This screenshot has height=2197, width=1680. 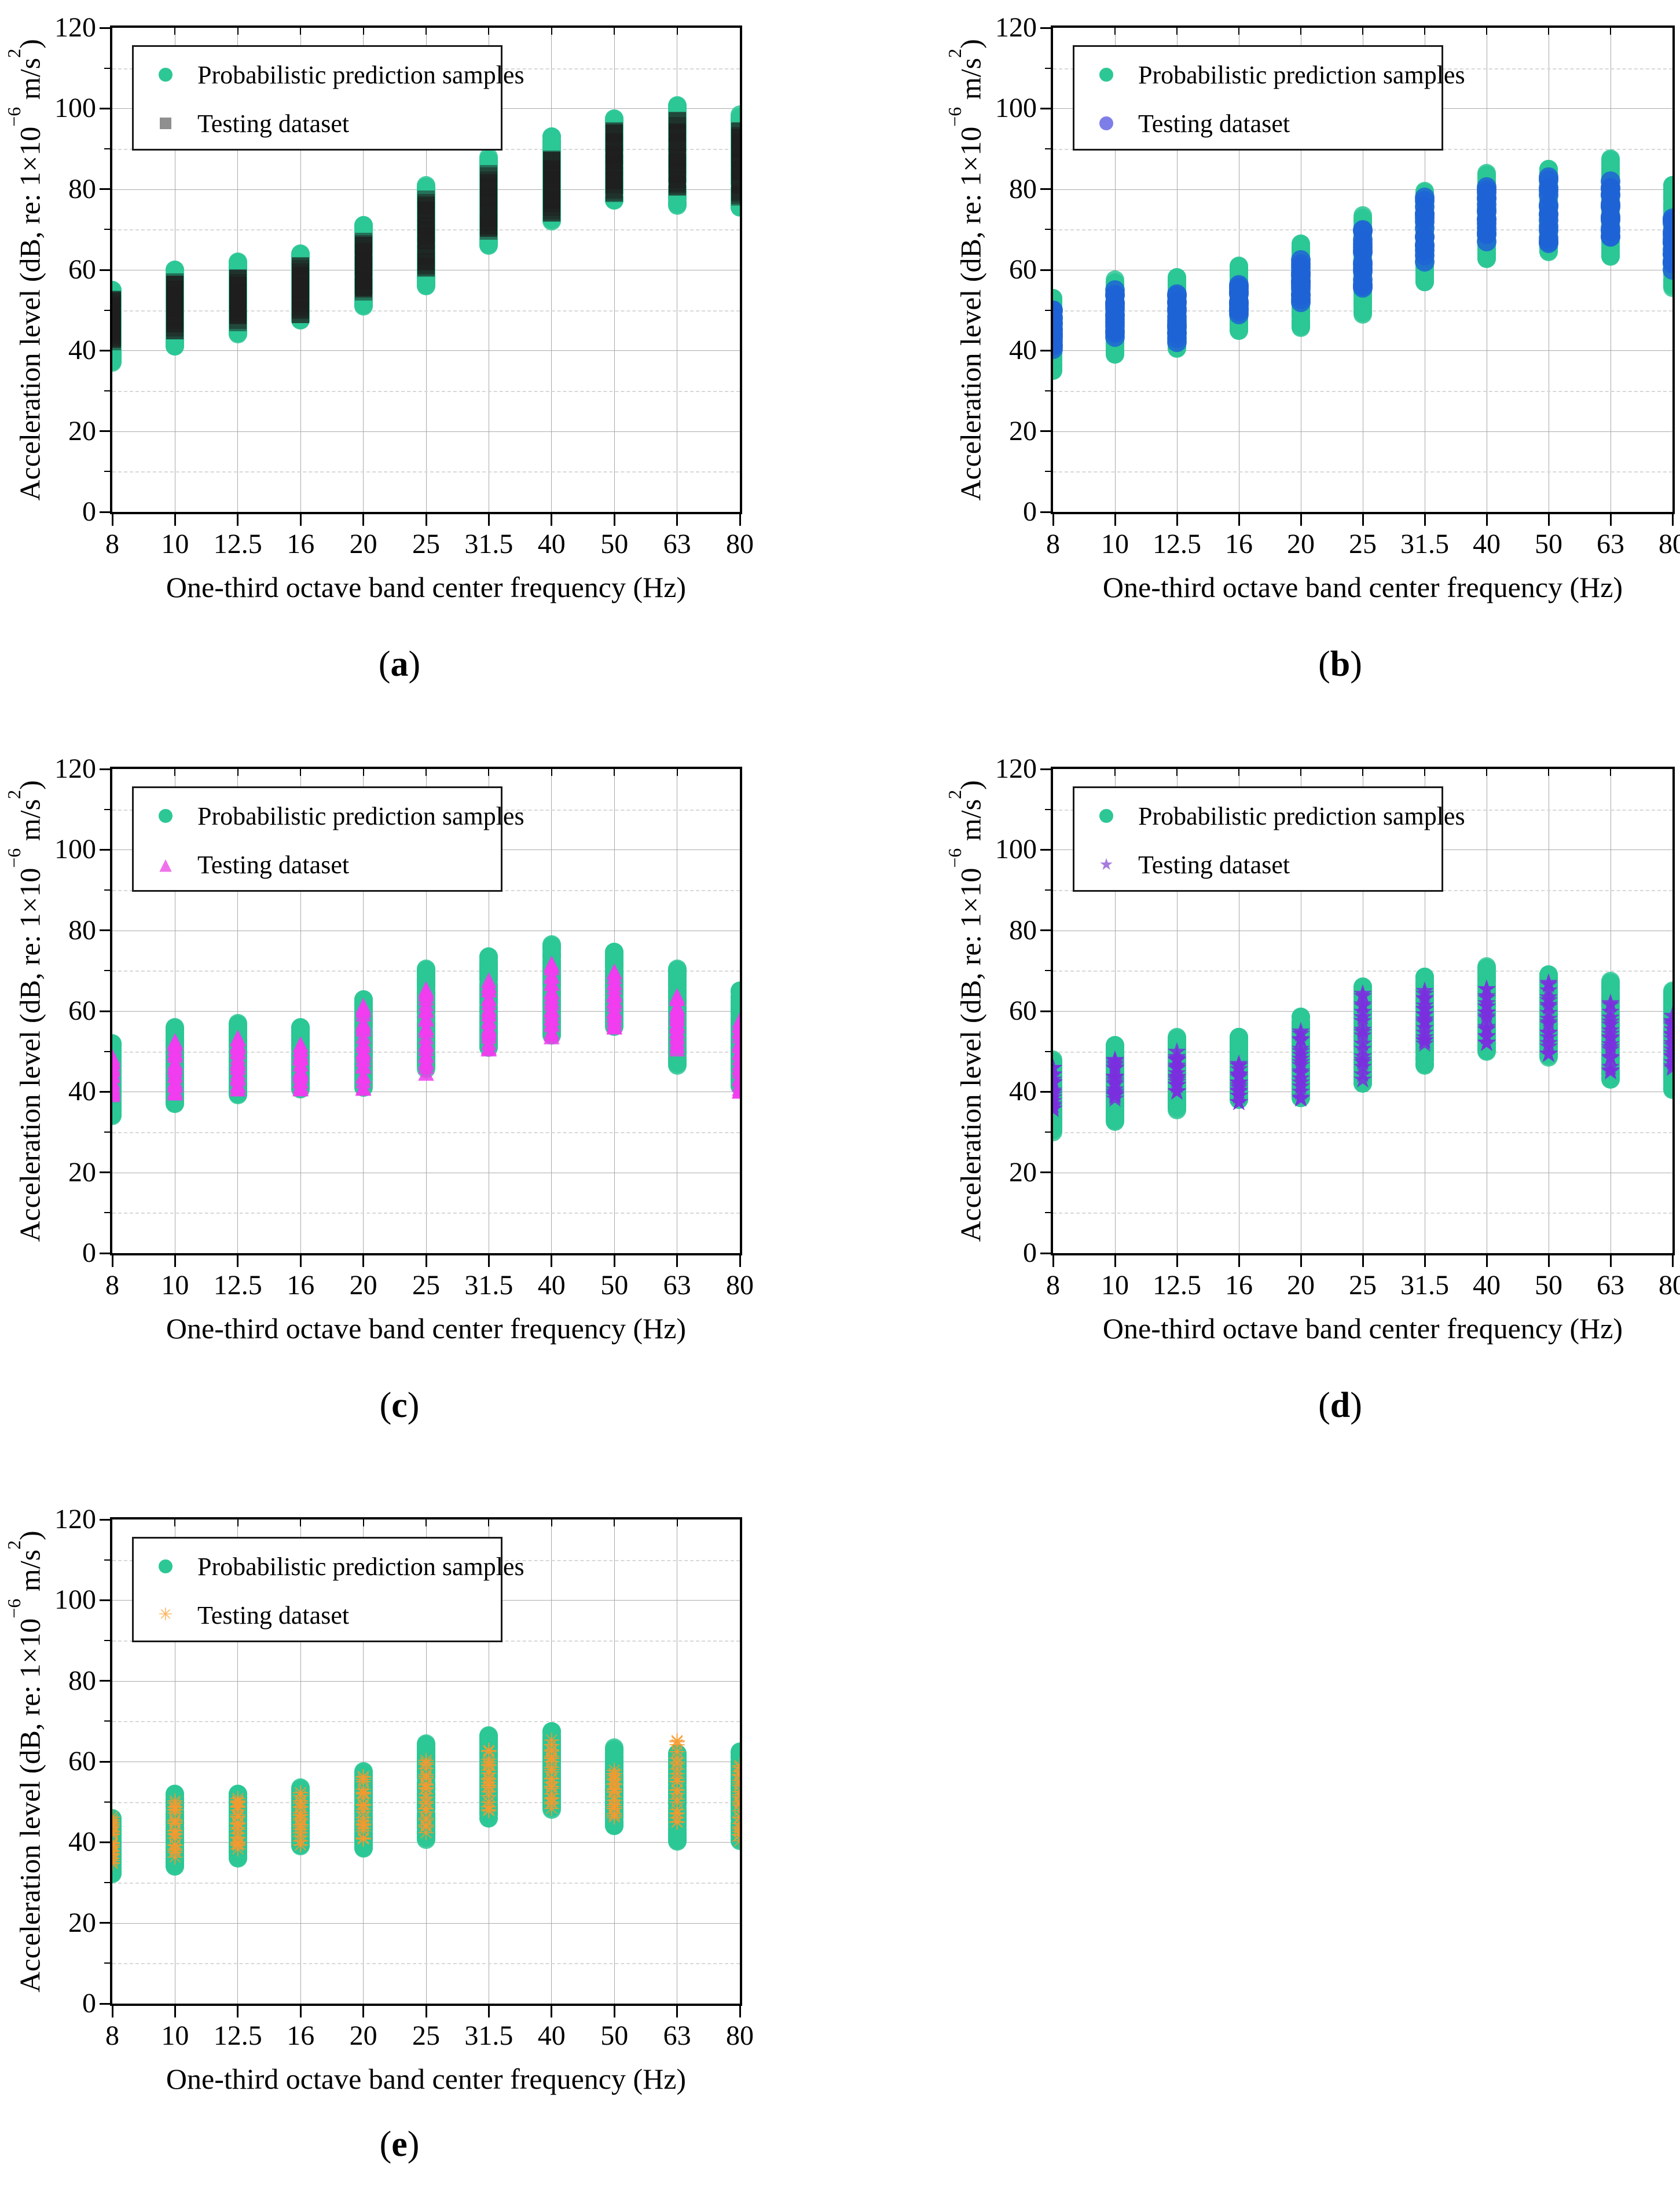 I want to click on legend-square-icon, so click(x=165, y=124).